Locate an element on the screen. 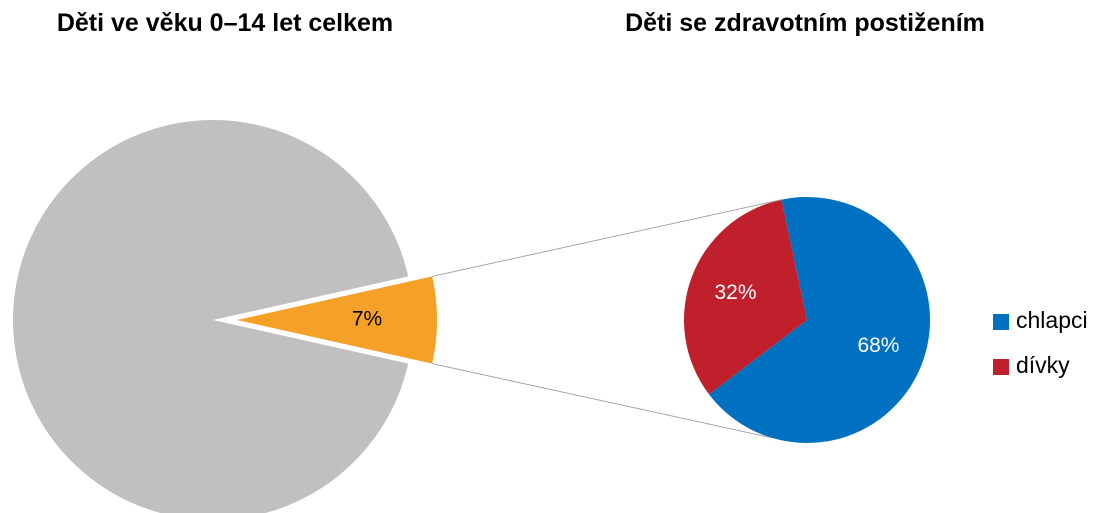  chart-title: Děti ve věku 0–14 let celkem is located at coordinates (225, 23).